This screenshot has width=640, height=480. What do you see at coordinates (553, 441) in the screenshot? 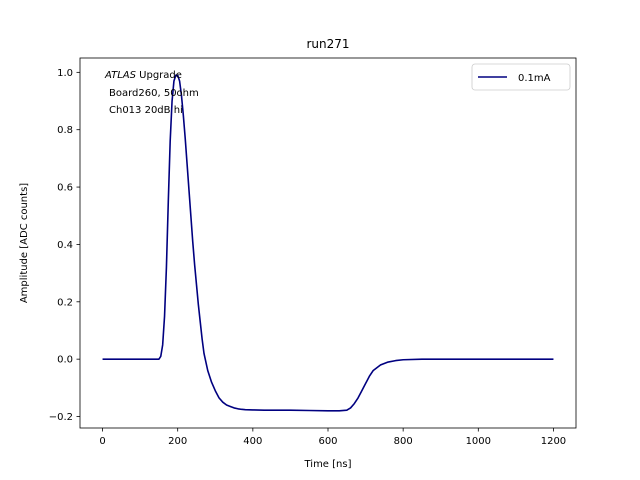
I see `x-tick-label: 1200` at bounding box center [553, 441].